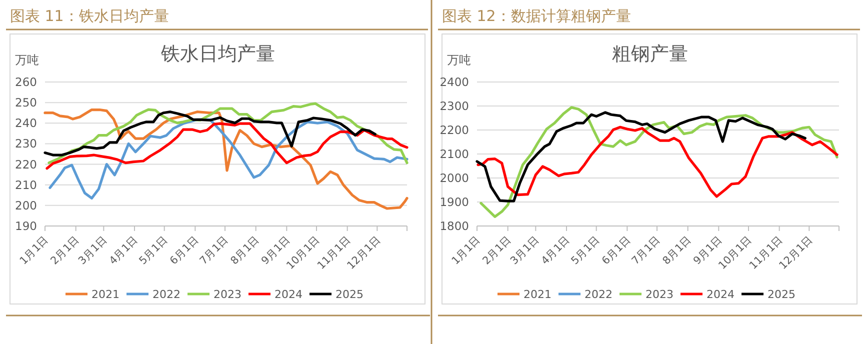 The height and width of the screenshot is (344, 864). Describe the element at coordinates (26, 123) in the screenshot. I see `y-tick-label: 240` at that location.